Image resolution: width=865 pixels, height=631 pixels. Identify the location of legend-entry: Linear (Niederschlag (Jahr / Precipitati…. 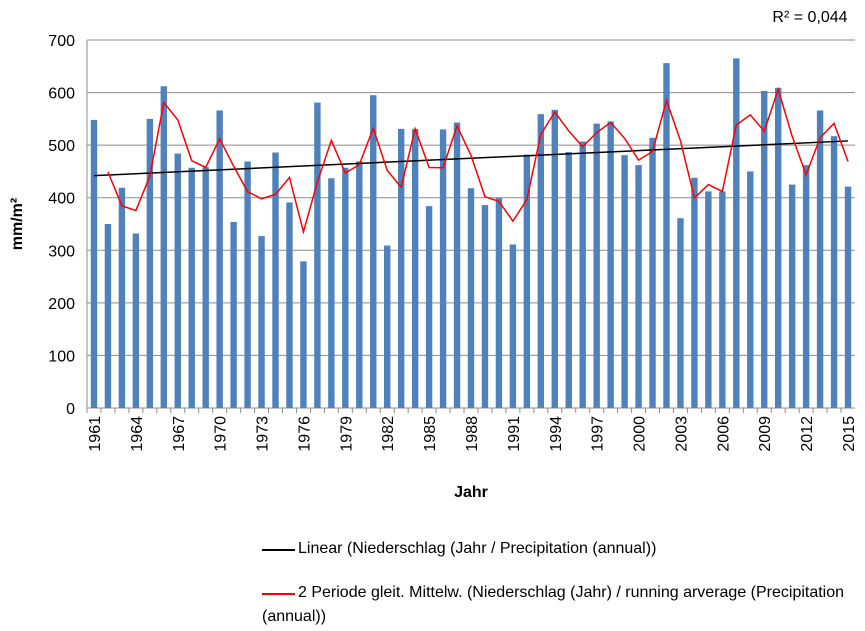
(560, 549).